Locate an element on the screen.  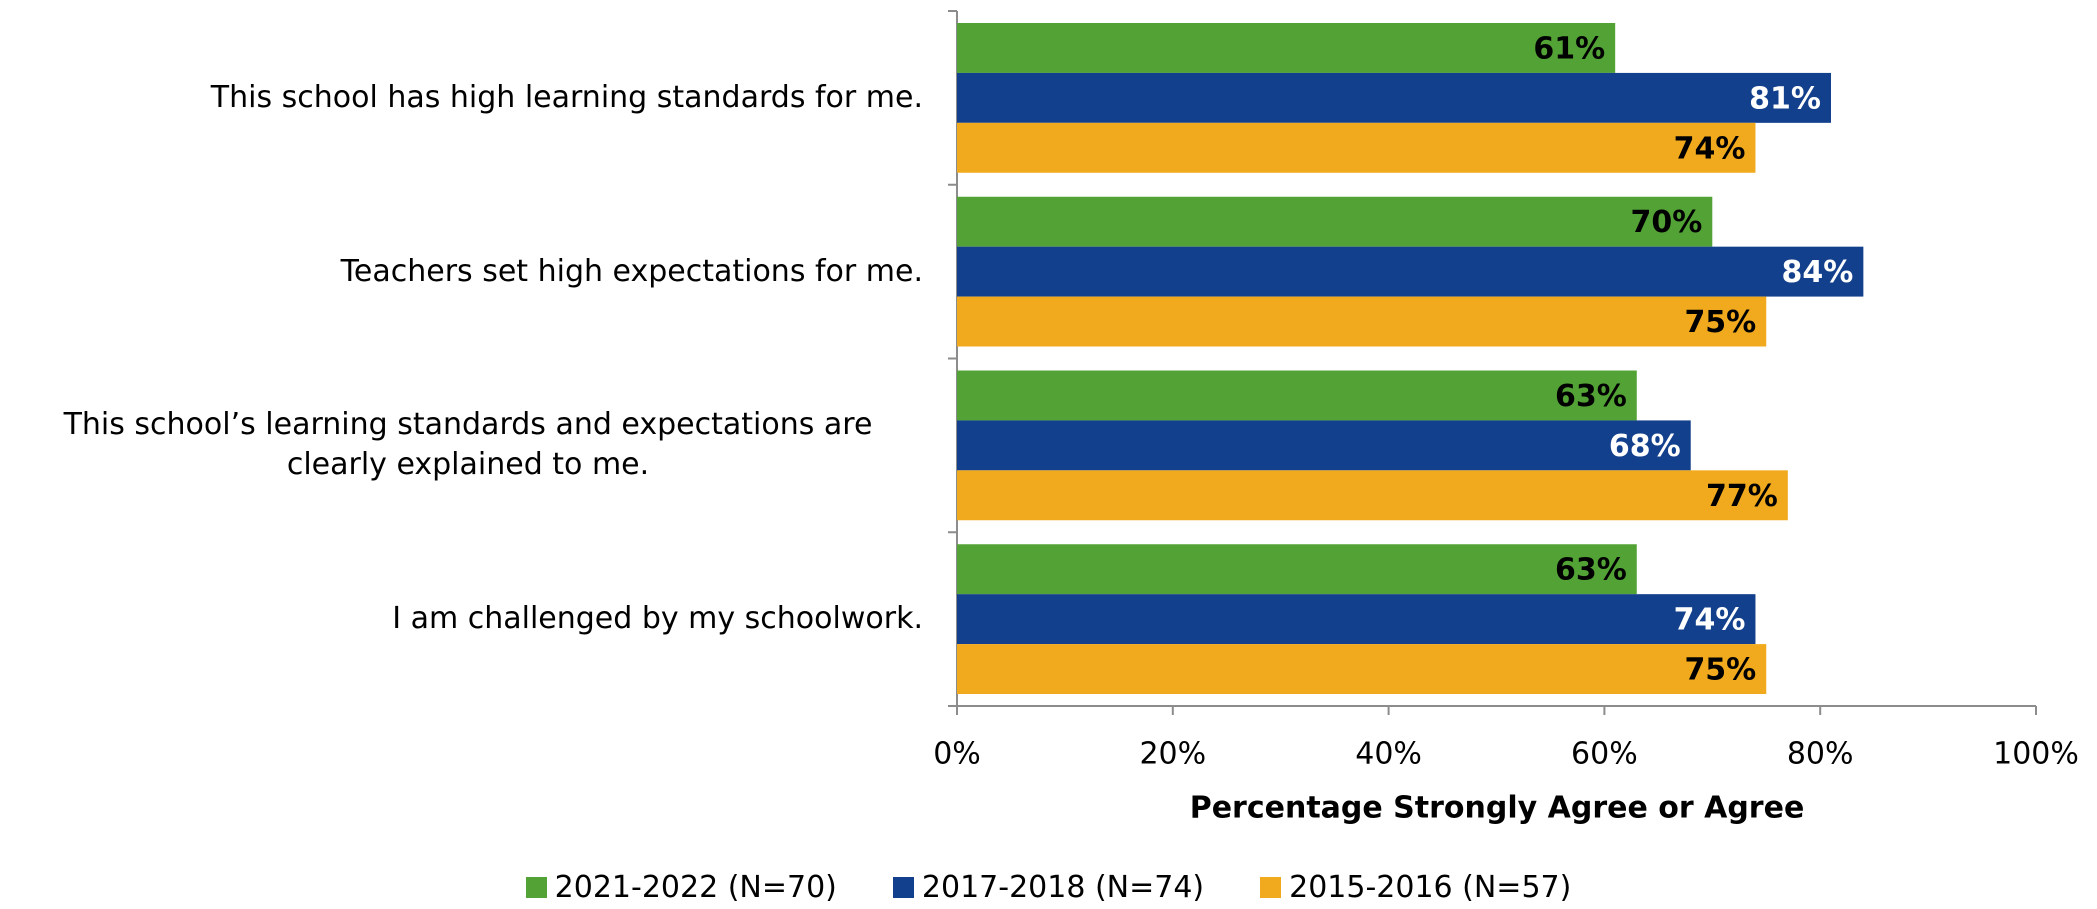
data-label: 84% is located at coordinates (1818, 272).